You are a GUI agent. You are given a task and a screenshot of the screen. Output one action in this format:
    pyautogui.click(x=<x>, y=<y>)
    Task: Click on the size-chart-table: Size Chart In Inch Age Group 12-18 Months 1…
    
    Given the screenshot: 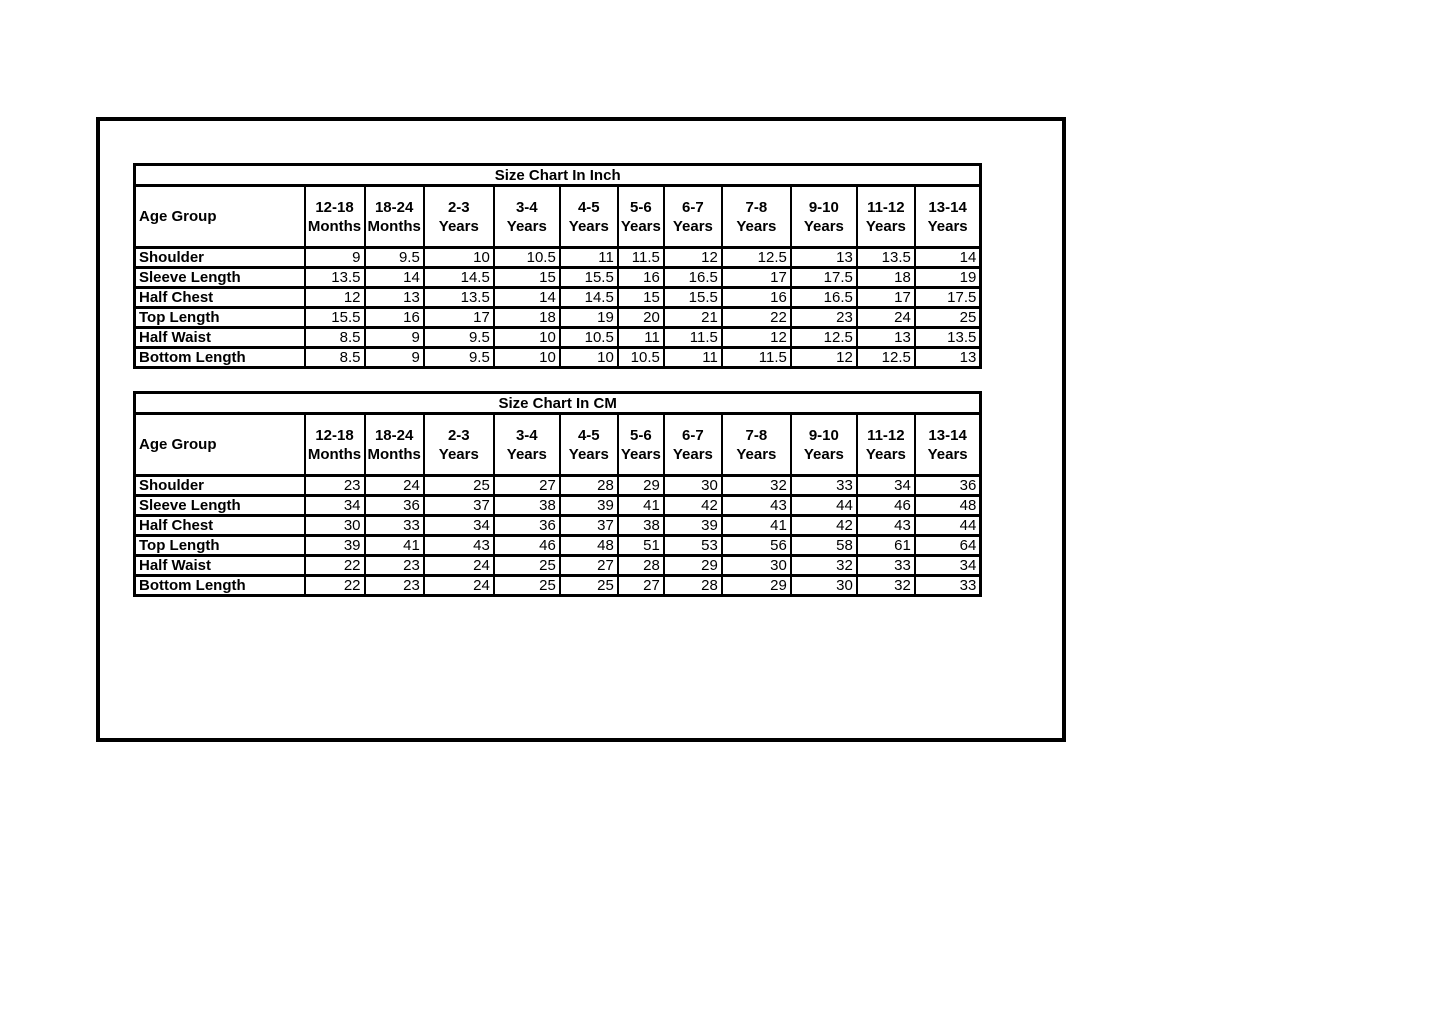 What is the action you would take?
    pyautogui.click(x=558, y=266)
    